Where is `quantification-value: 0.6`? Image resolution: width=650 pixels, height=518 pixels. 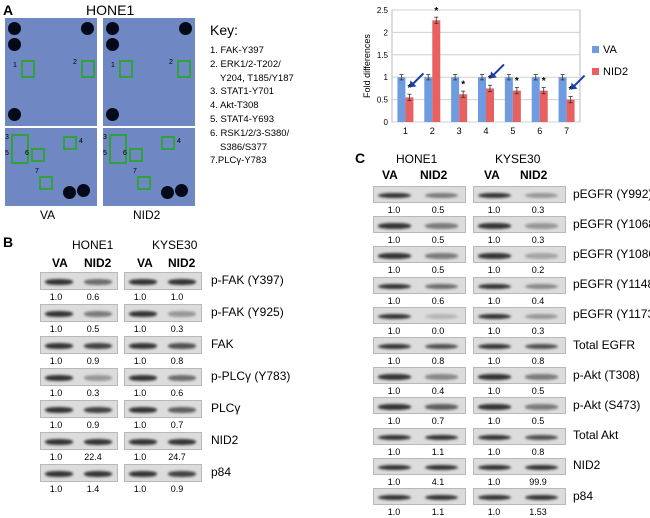 quantification-value: 0.6 is located at coordinates (177, 393).